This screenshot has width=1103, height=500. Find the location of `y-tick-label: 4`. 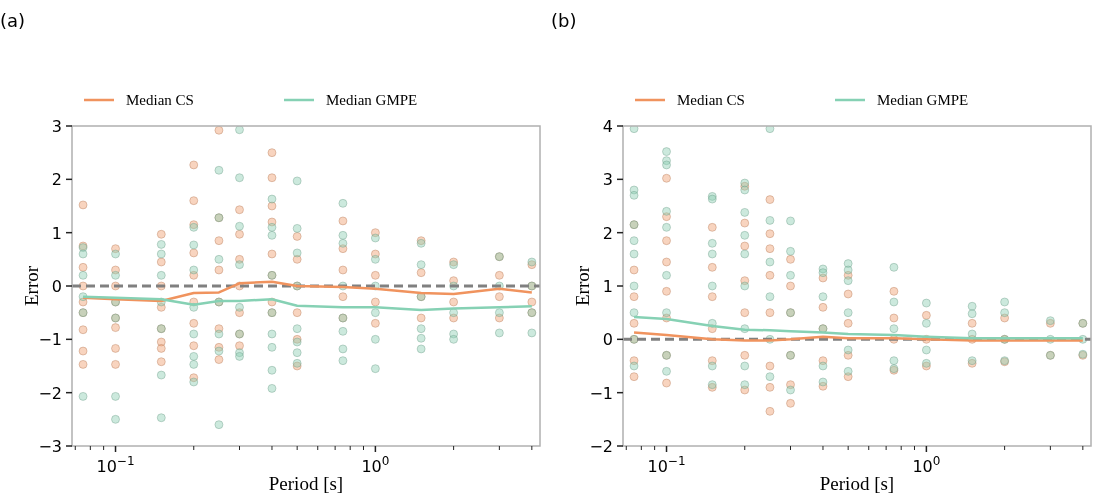

y-tick-label: 4 is located at coordinates (607, 126).